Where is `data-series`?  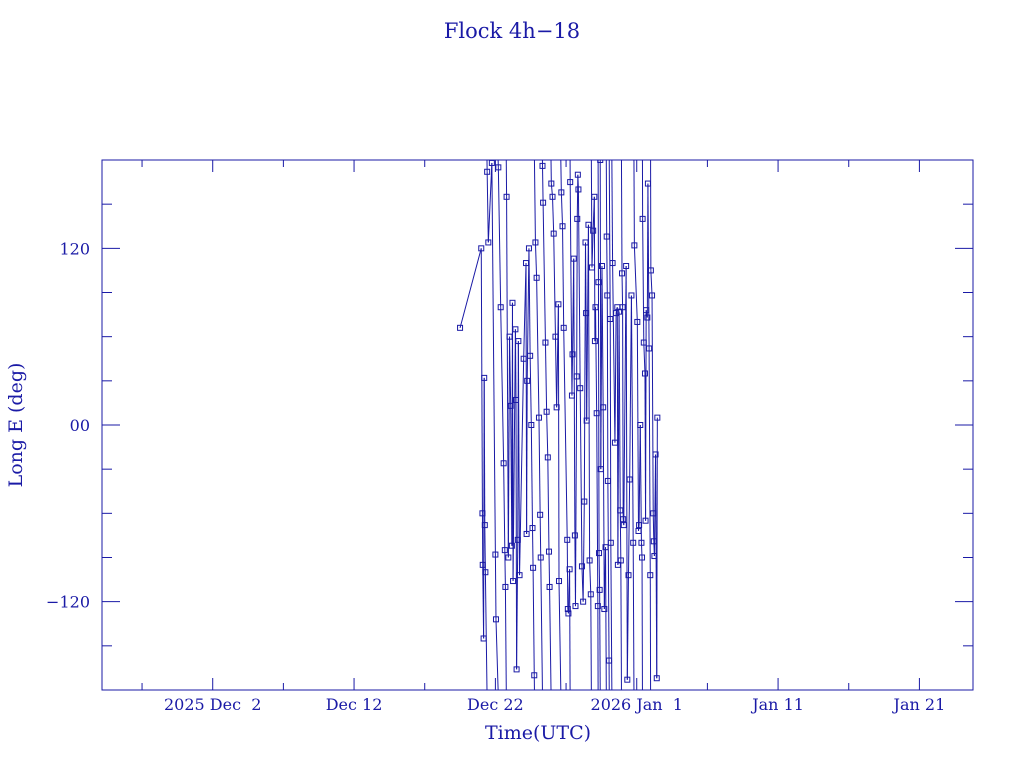
data-series is located at coordinates (559, 425).